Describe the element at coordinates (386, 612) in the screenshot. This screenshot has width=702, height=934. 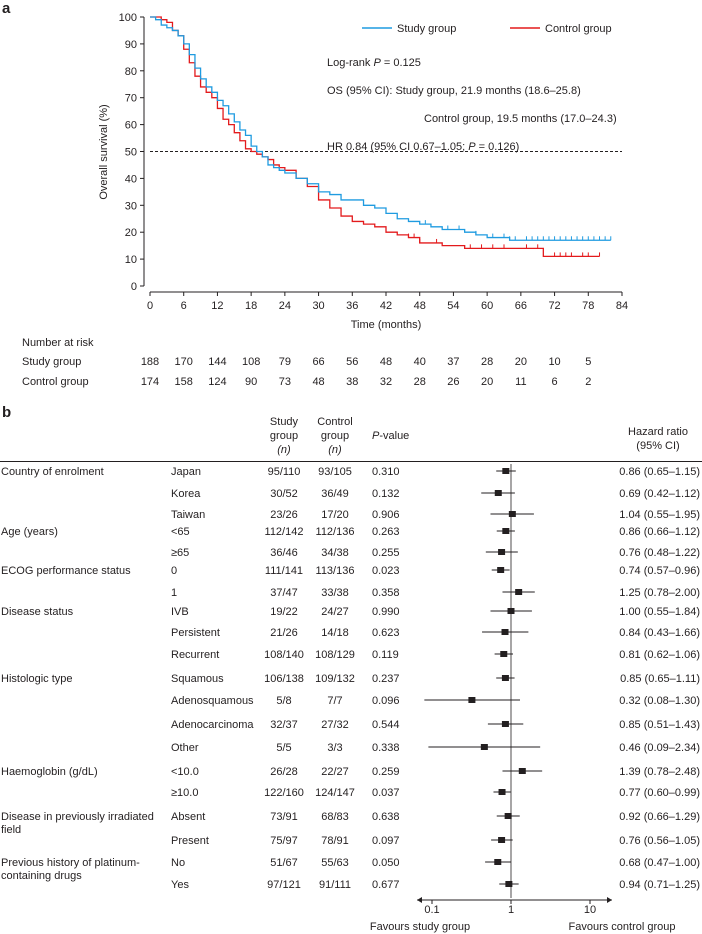
I see `forest-pvalue: 0.990` at that location.